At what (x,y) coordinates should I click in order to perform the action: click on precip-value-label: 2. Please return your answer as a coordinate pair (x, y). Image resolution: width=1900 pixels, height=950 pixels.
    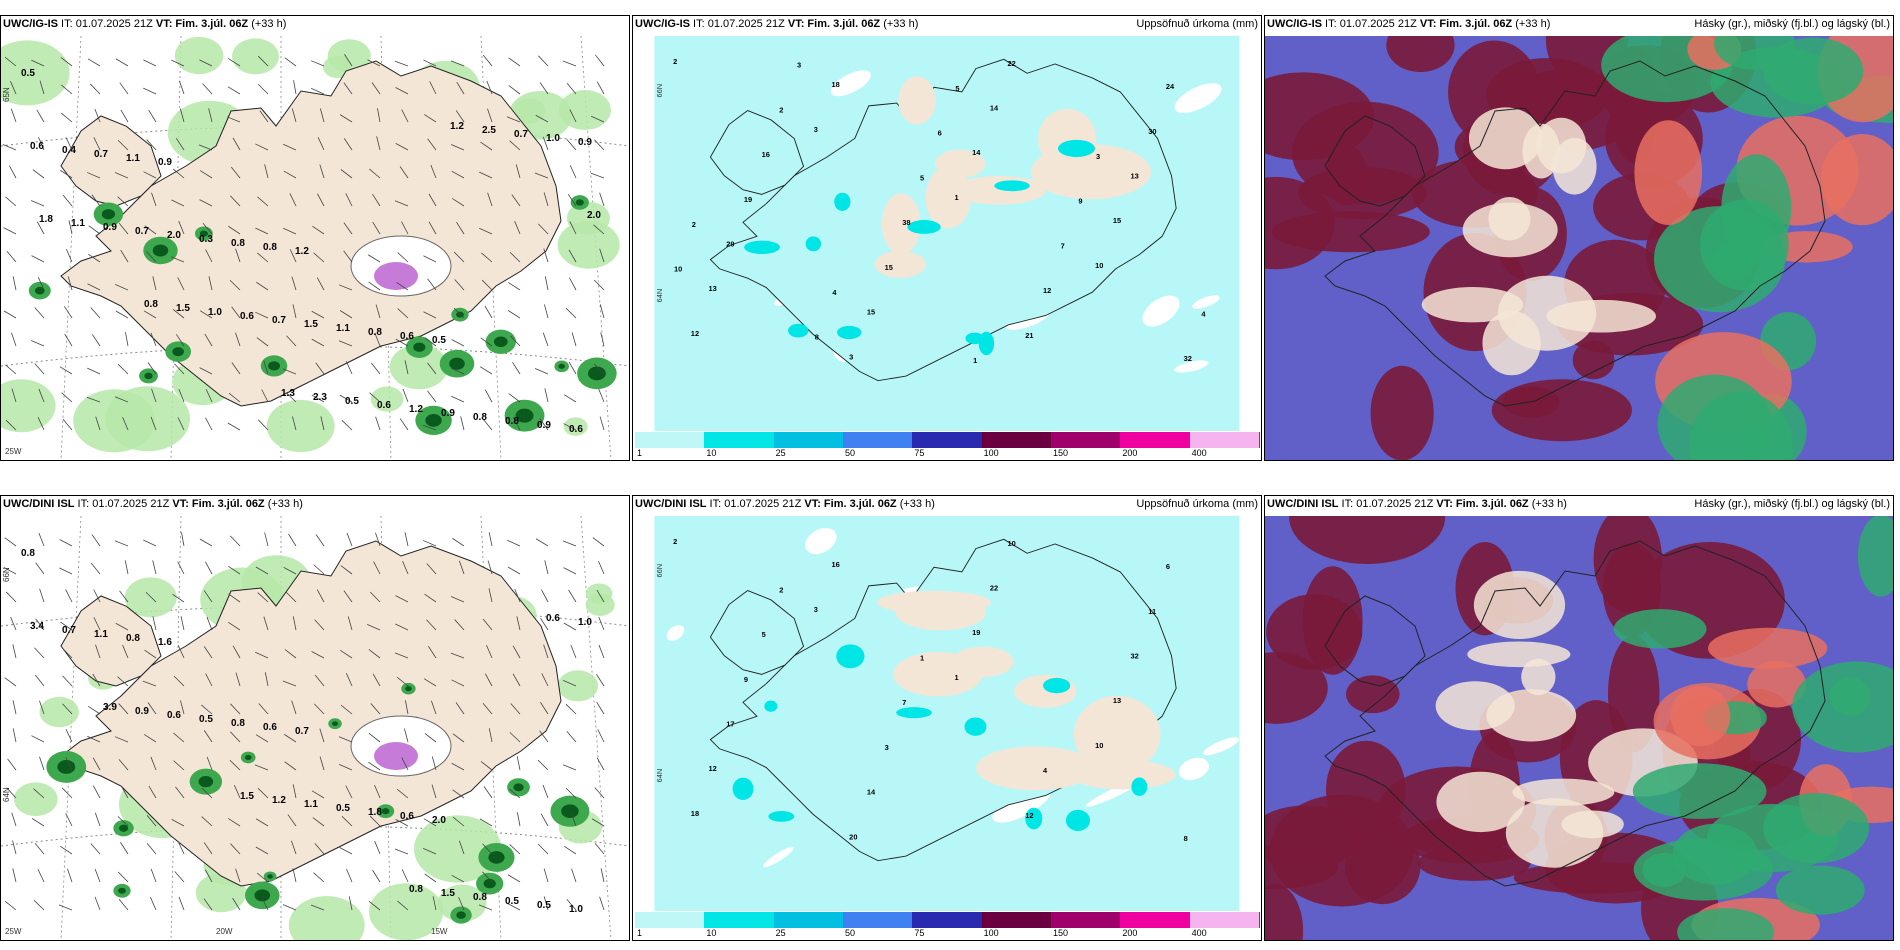
    Looking at the image, I should click on (781, 589).